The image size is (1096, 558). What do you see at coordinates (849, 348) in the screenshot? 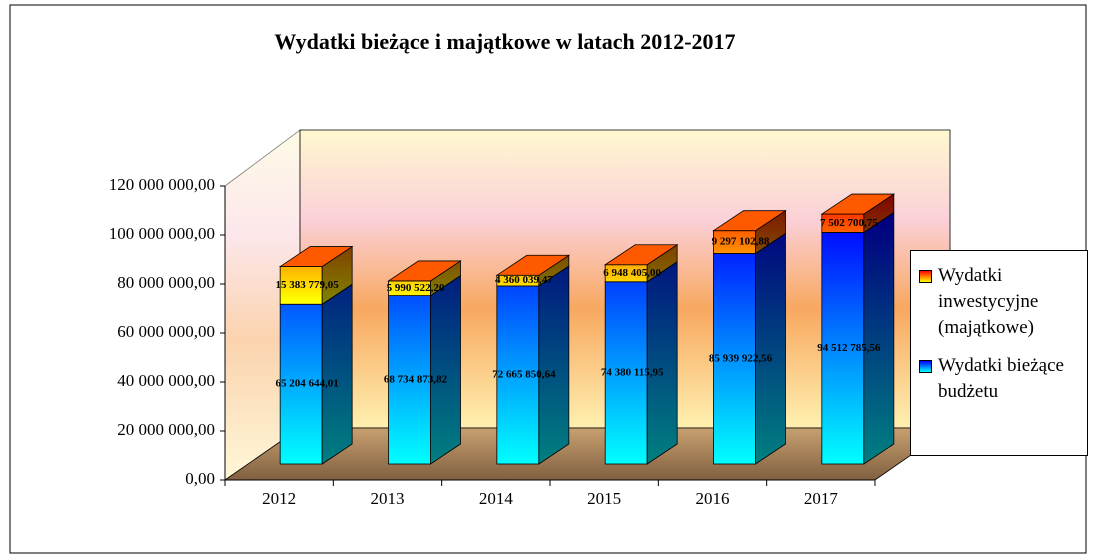
I see `value-label: 94 512 785,56` at bounding box center [849, 348].